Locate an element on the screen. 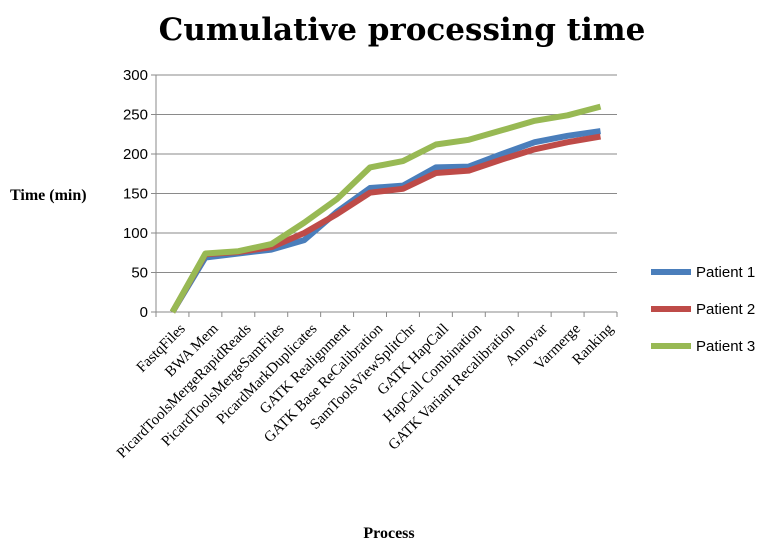 The image size is (773, 540). y-tick-label: 250 is located at coordinates (135, 115).